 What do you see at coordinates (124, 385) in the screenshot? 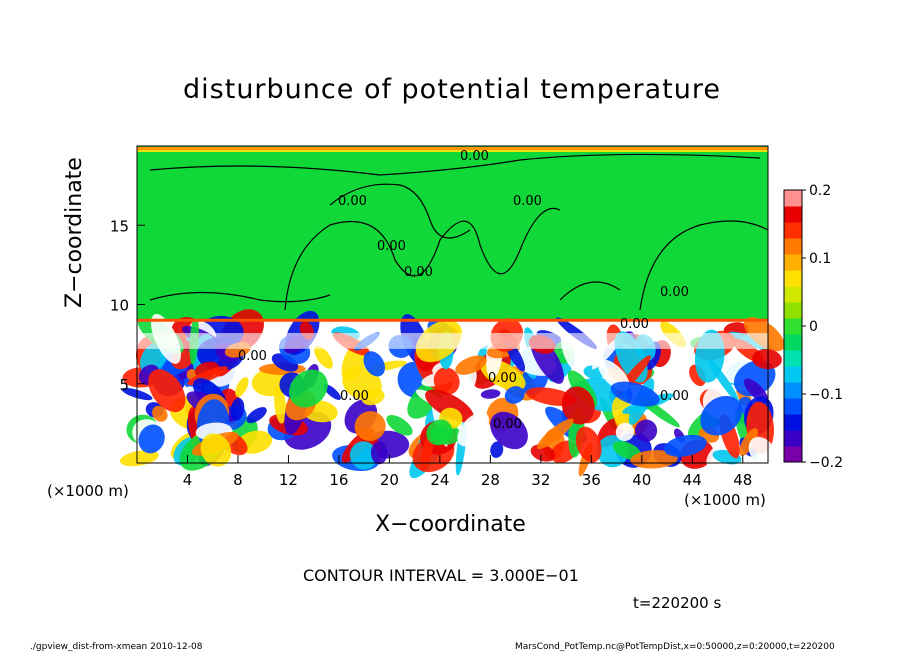
I see `y-tick-label: 5` at bounding box center [124, 385].